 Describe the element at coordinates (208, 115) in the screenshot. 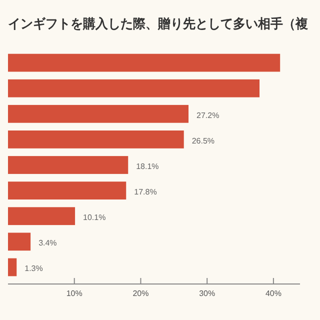

I see `data-label: 27.2%` at that location.